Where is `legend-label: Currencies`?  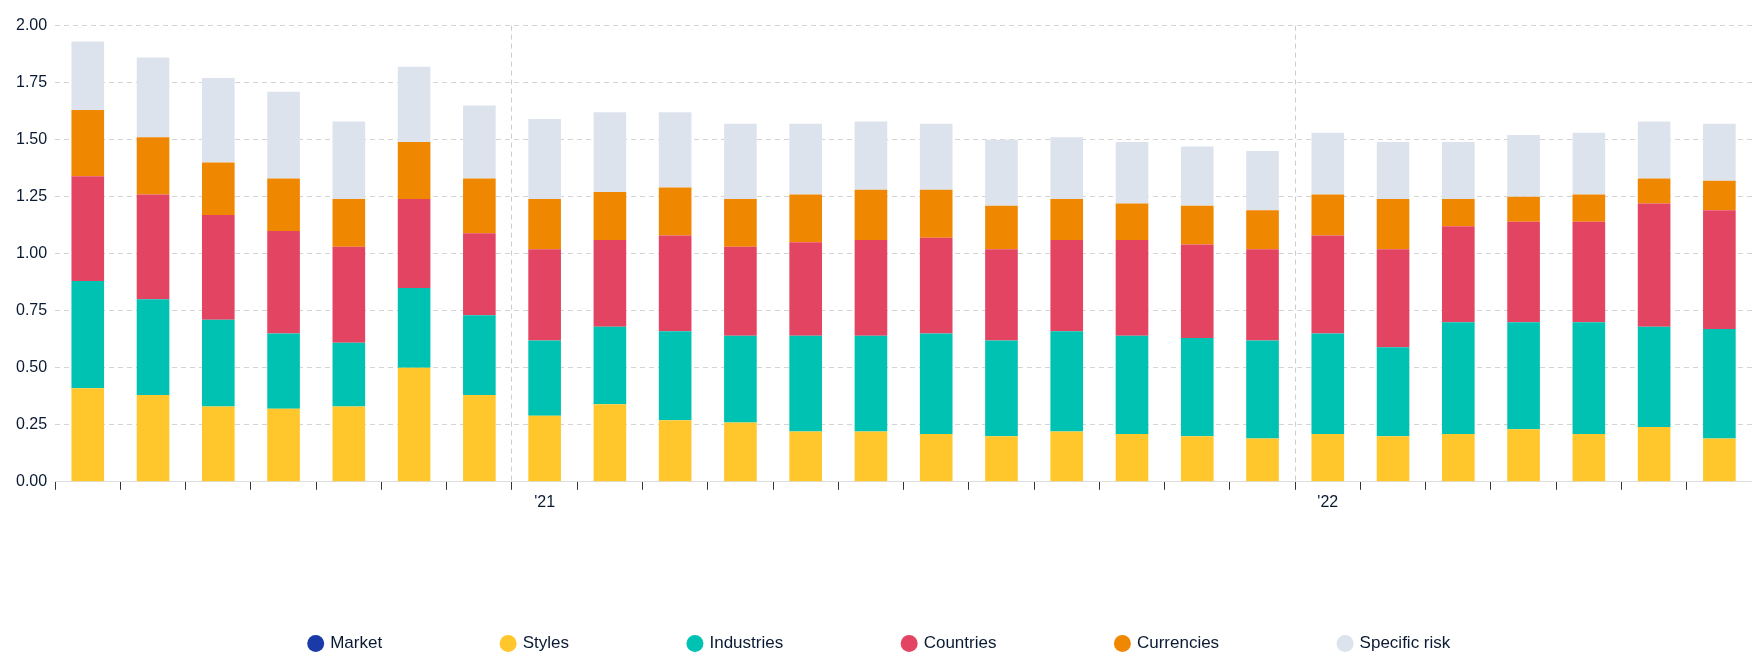 legend-label: Currencies is located at coordinates (1178, 643).